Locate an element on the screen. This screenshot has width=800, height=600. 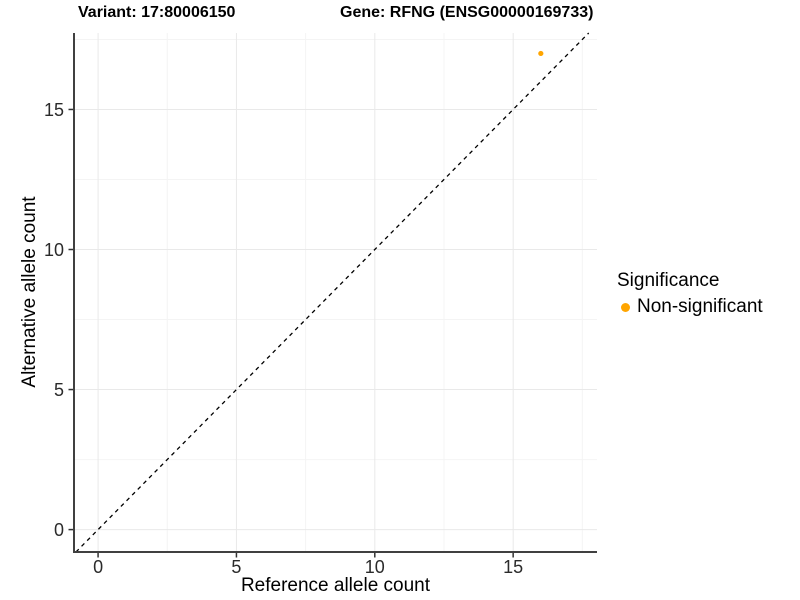
x-tick-label: 15 is located at coordinates (513, 567).